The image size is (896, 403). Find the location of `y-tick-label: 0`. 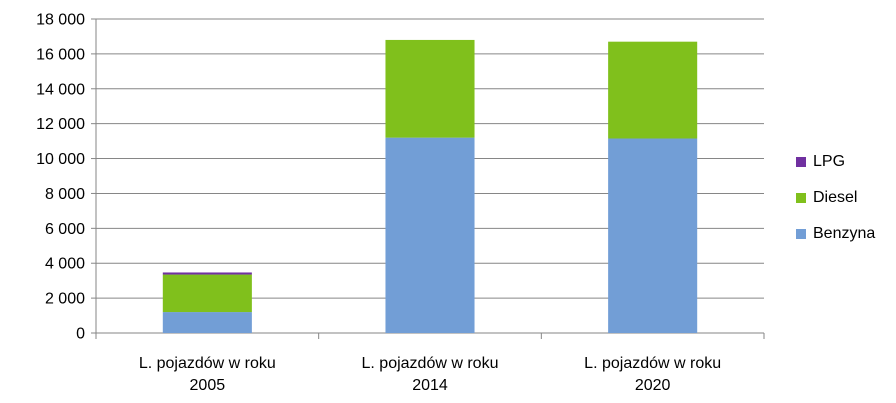

y-tick-label: 0 is located at coordinates (80, 334).